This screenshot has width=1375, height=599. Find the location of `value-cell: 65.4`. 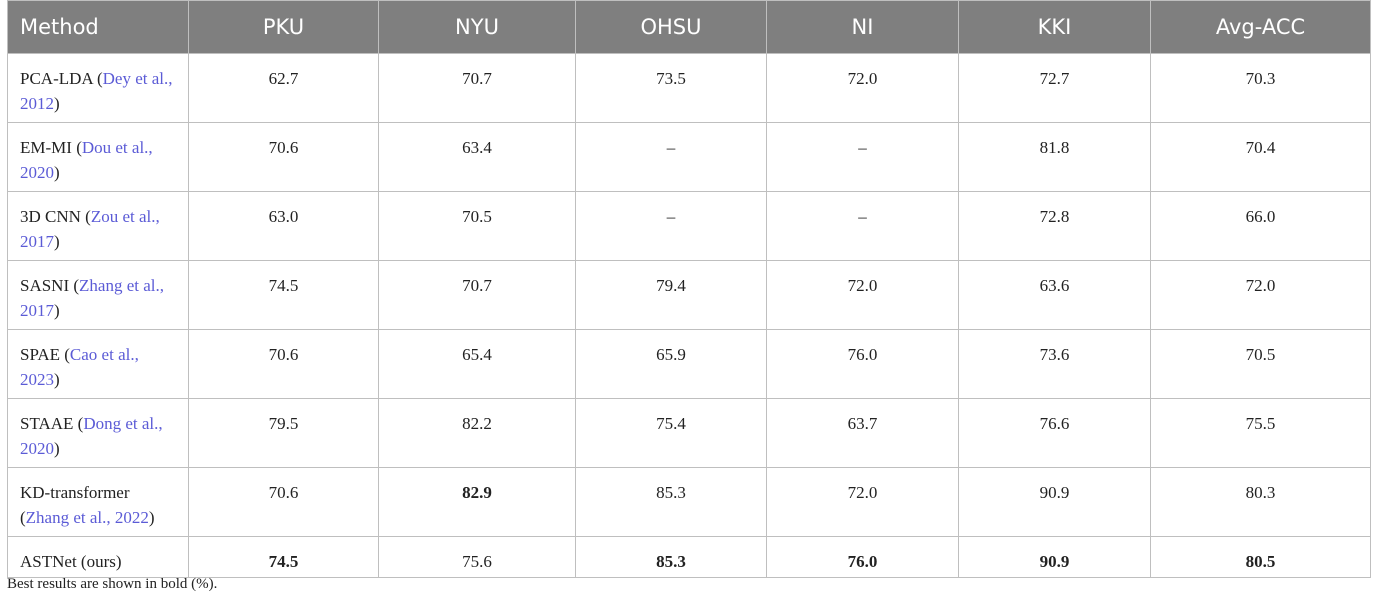

value-cell: 65.4 is located at coordinates (477, 364).